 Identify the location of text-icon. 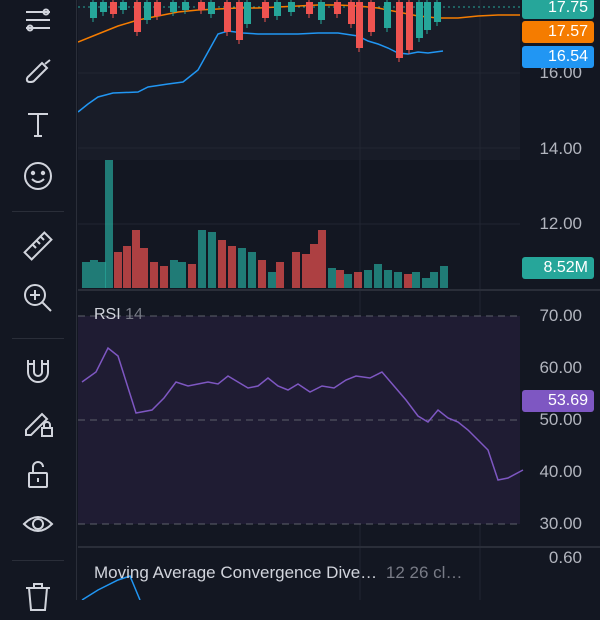
(38, 124).